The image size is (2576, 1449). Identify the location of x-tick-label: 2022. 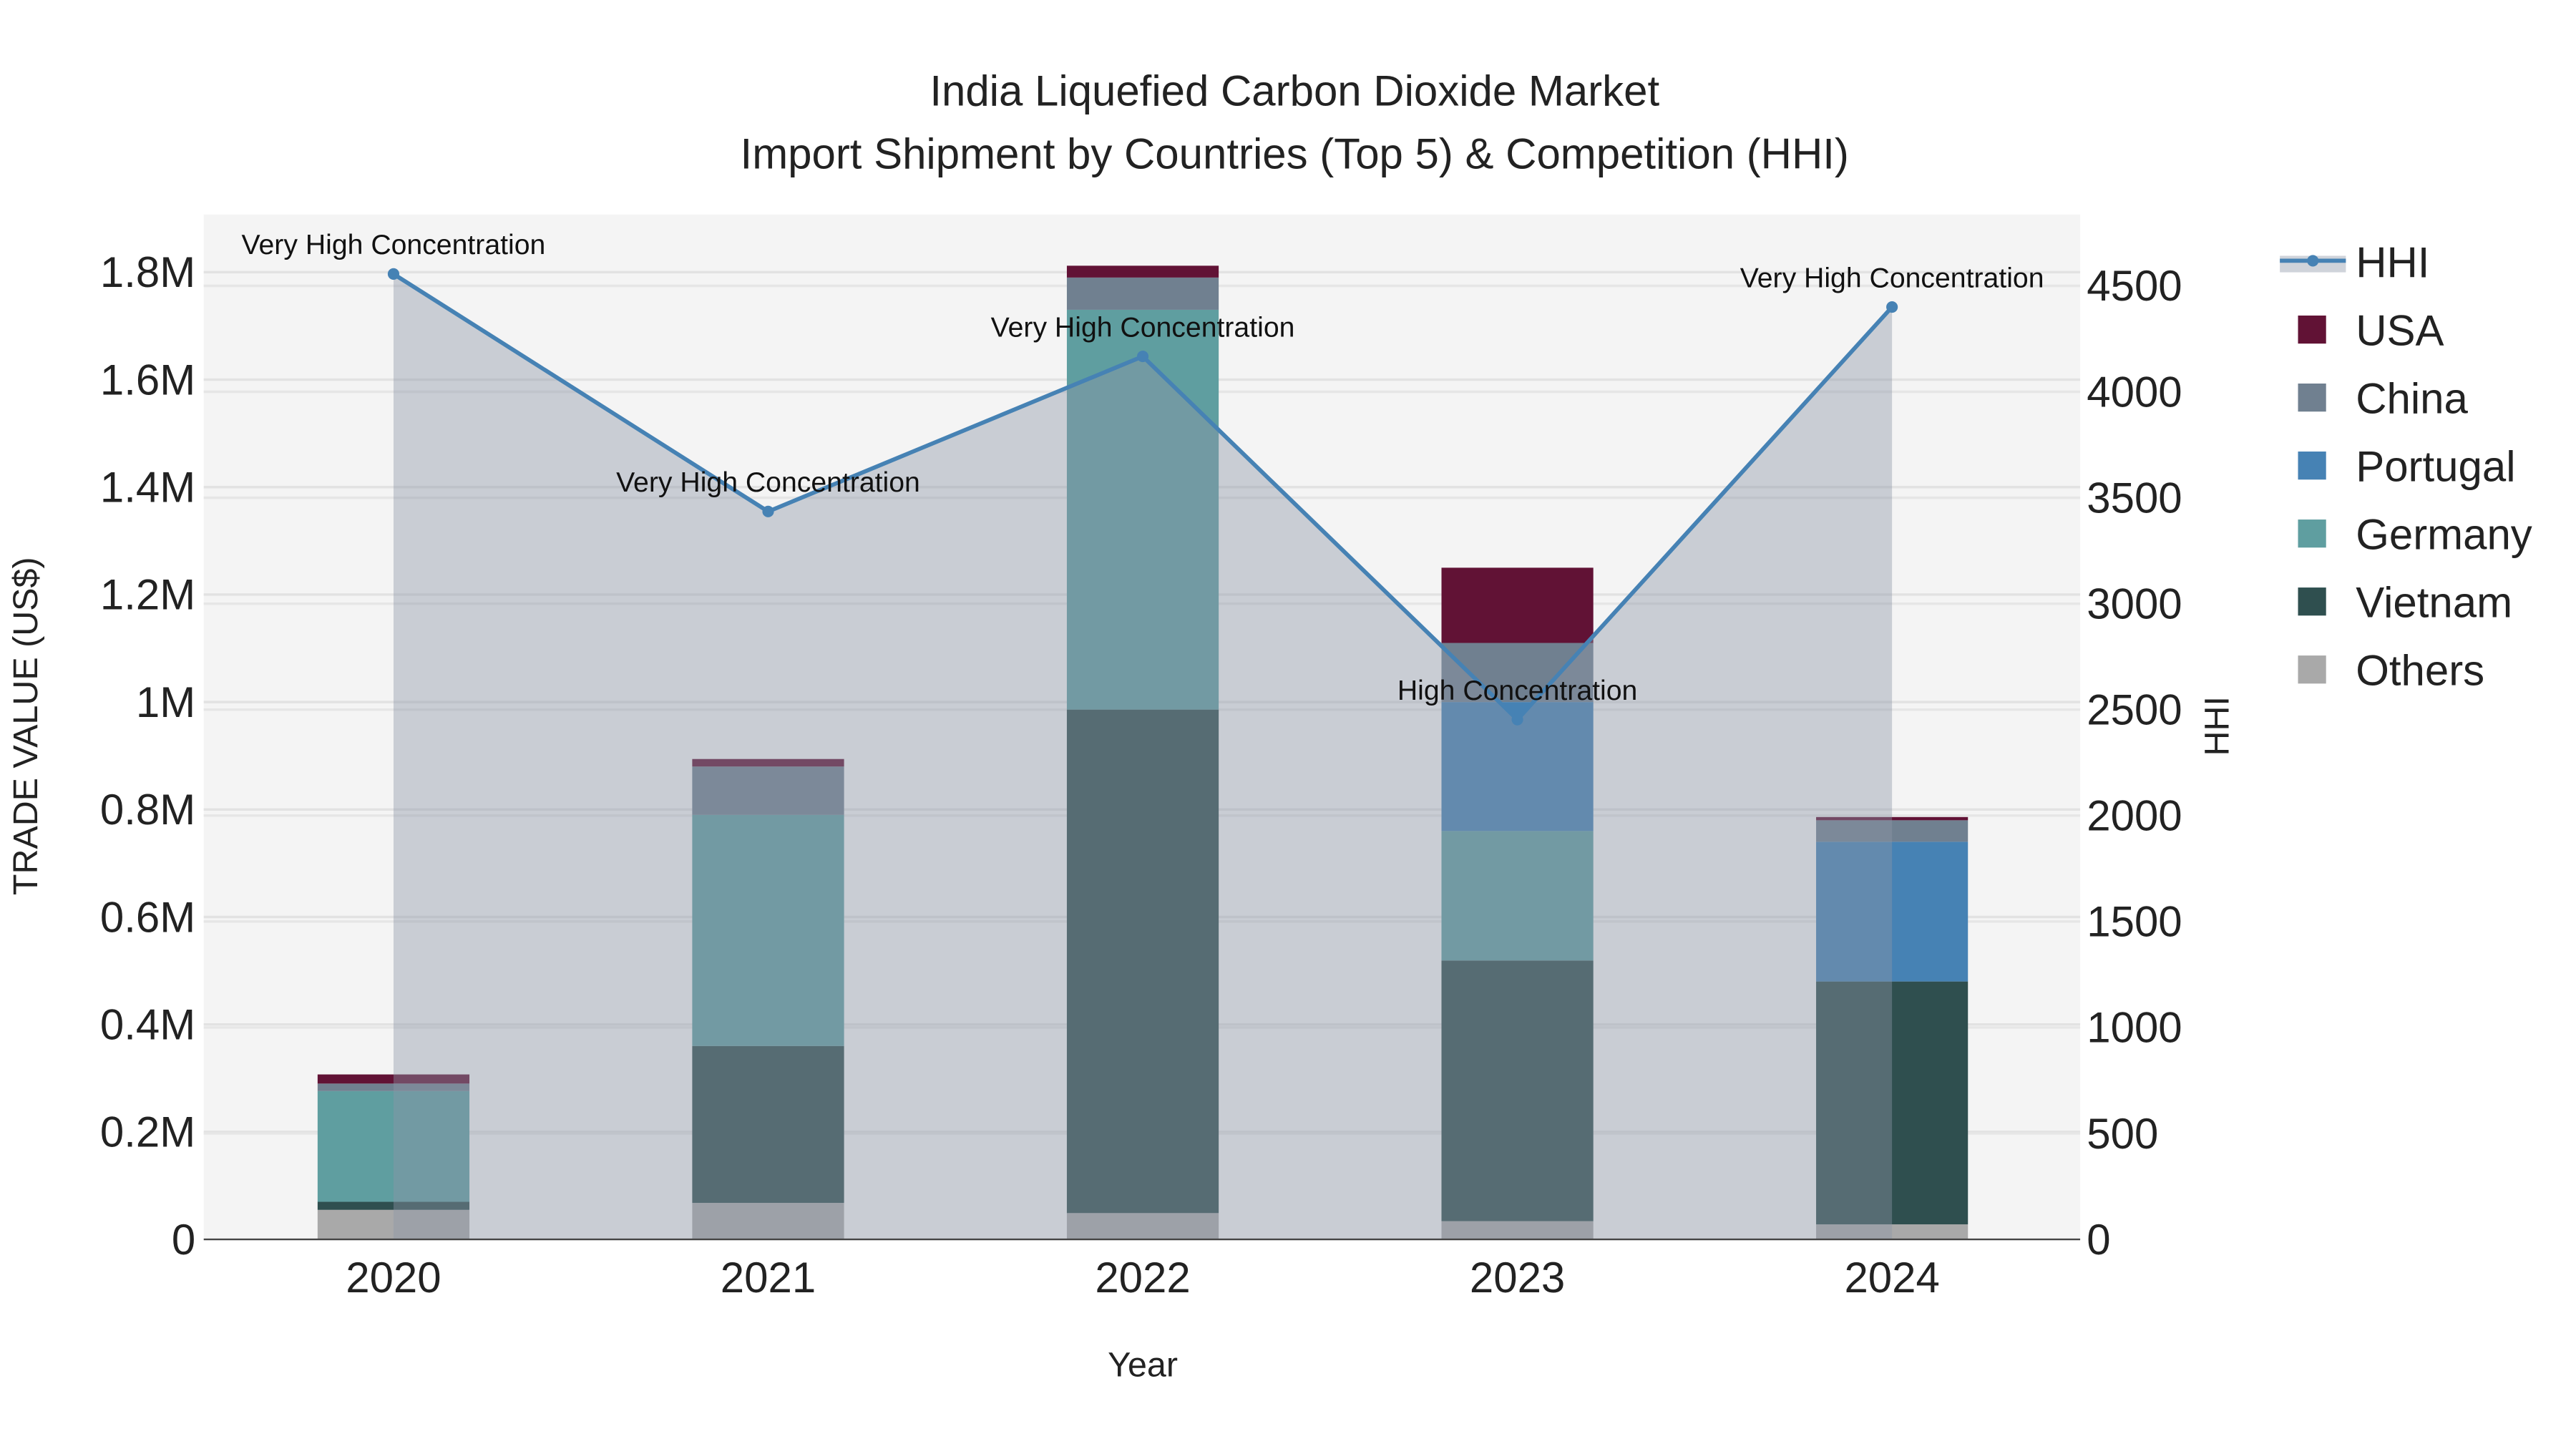
(1142, 1278).